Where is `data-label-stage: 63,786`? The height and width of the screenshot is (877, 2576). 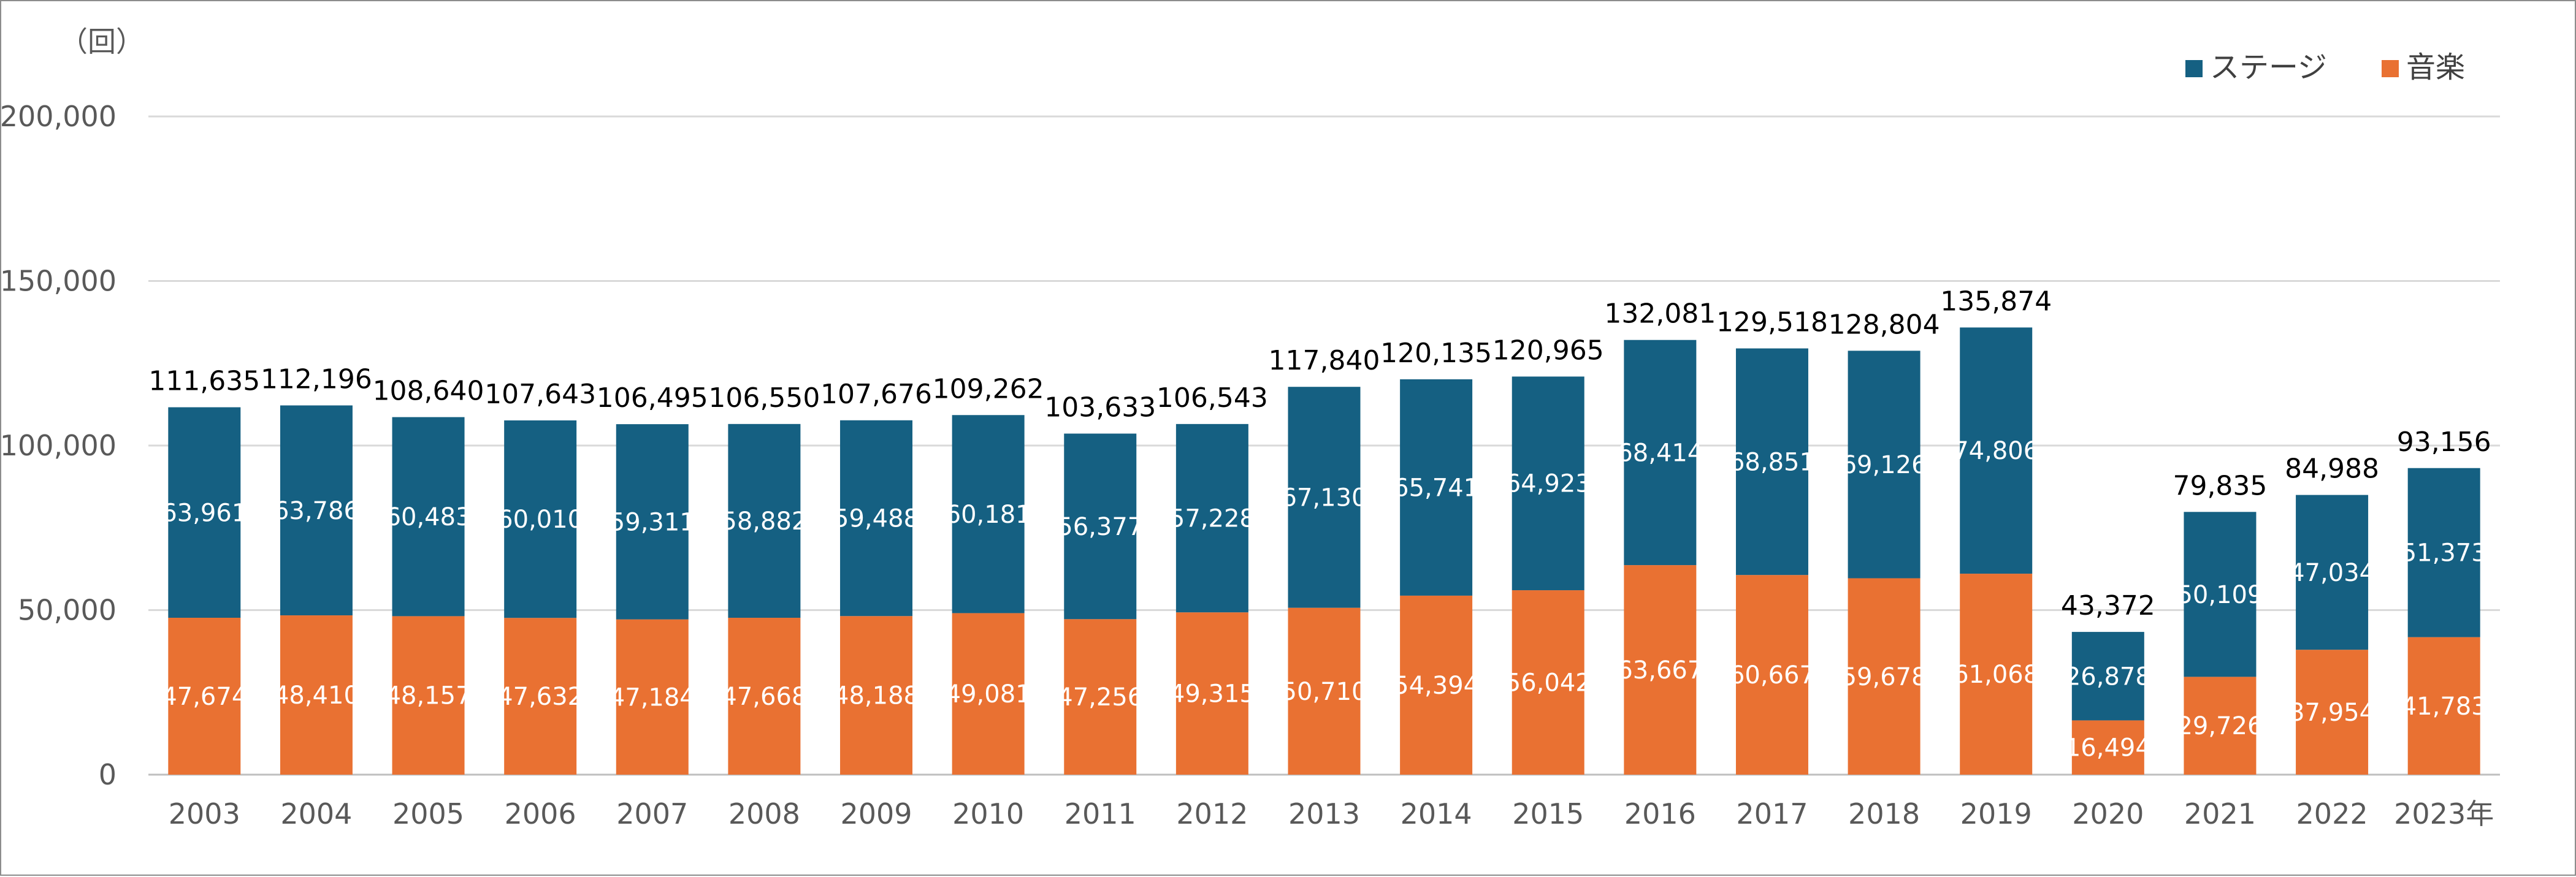 data-label-stage: 63,786 is located at coordinates (316, 511).